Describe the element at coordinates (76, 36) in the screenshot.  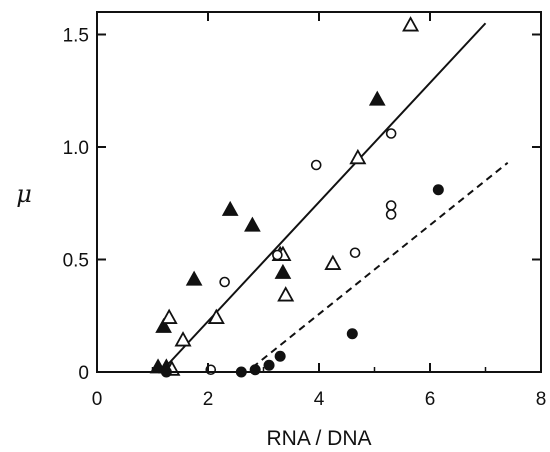
I see `y-tick-label: 1.5` at that location.